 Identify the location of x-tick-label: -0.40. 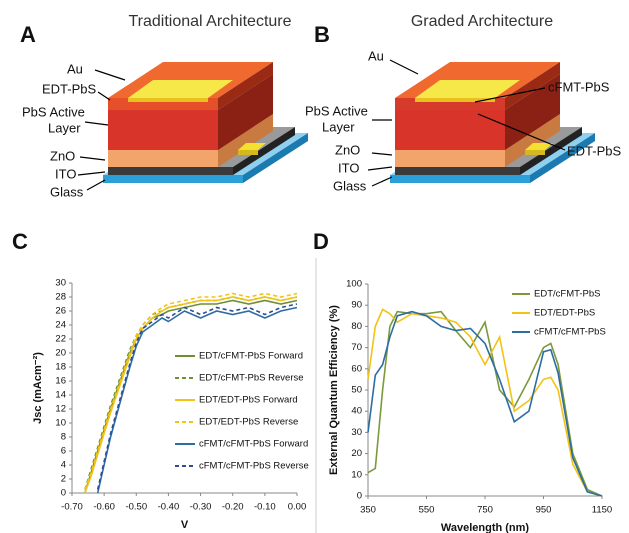
(169, 507).